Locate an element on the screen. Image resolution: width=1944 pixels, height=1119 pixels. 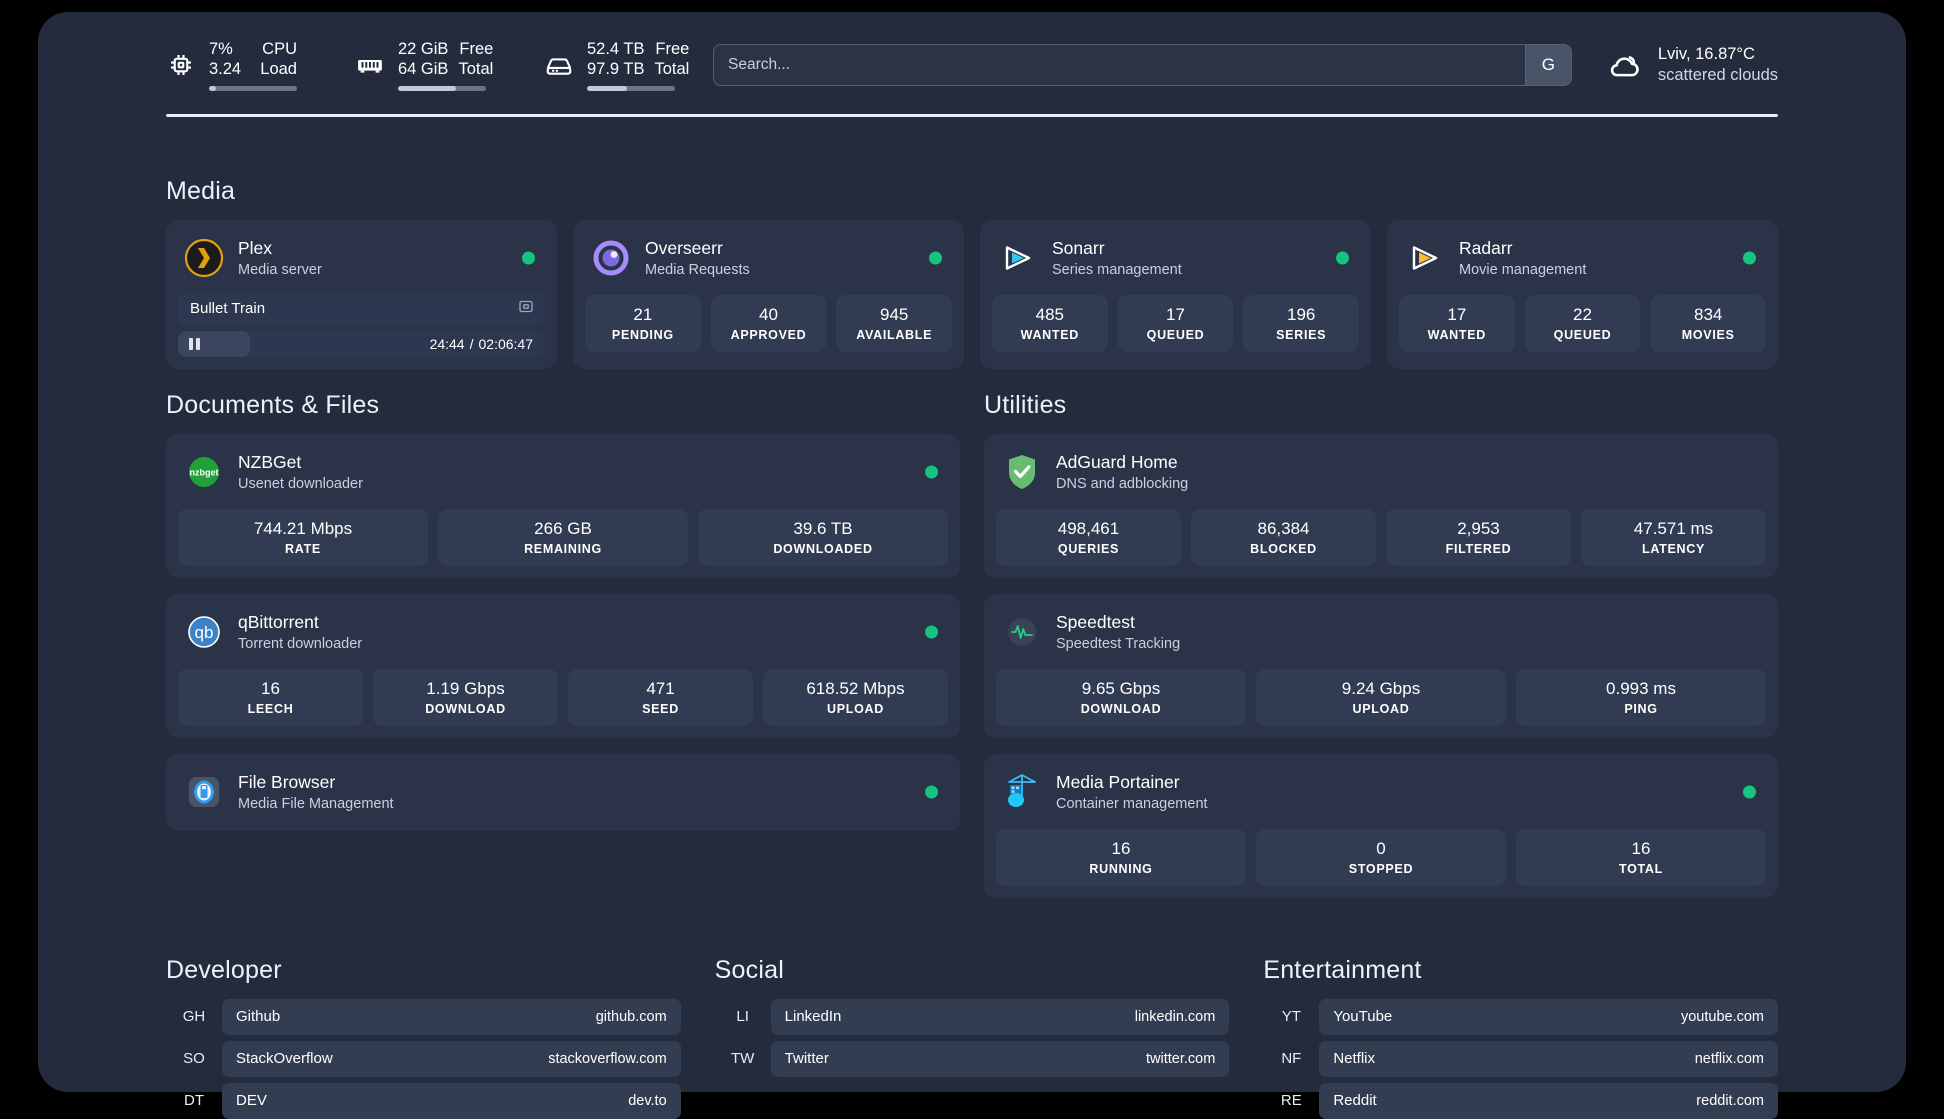
memory-value-2: 64 GiB is located at coordinates (423, 69).